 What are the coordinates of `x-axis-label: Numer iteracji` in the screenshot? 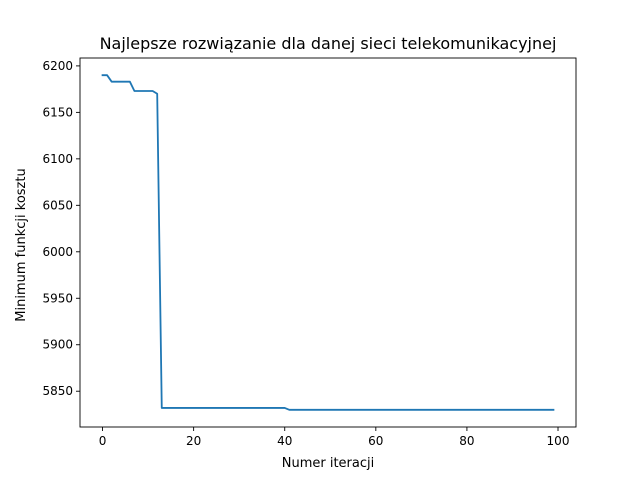 It's located at (328, 463).